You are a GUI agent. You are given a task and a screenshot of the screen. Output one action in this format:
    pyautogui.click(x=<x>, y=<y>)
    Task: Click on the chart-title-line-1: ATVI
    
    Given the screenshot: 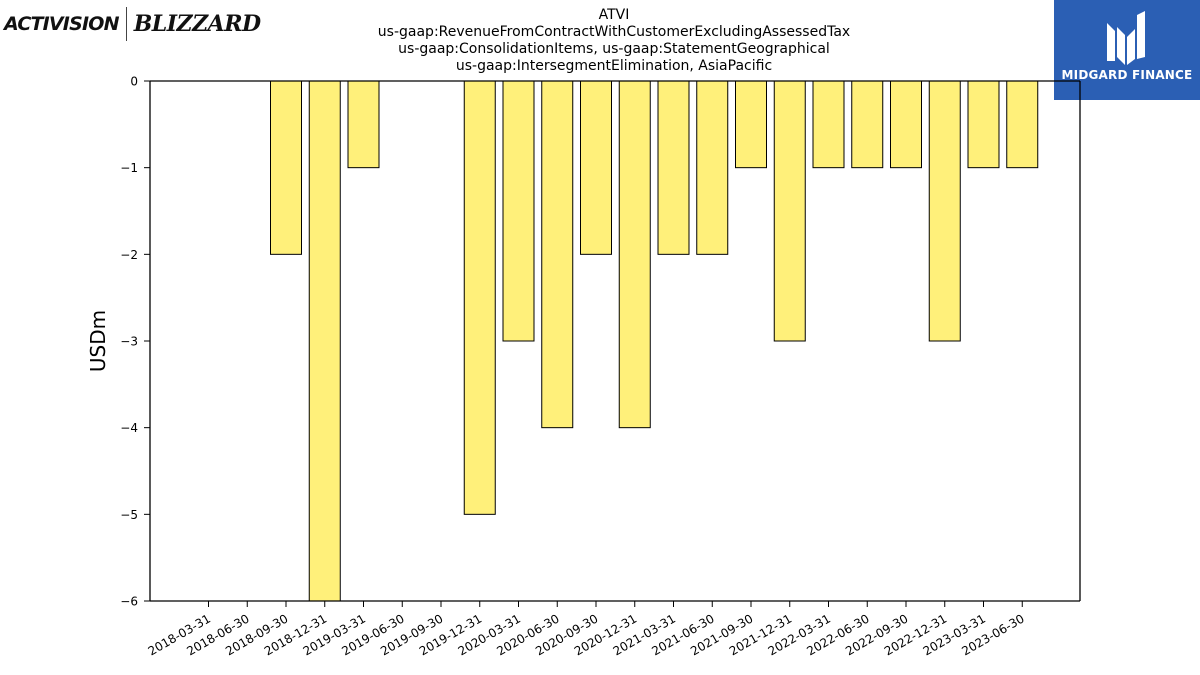 What is the action you would take?
    pyautogui.click(x=614, y=15)
    